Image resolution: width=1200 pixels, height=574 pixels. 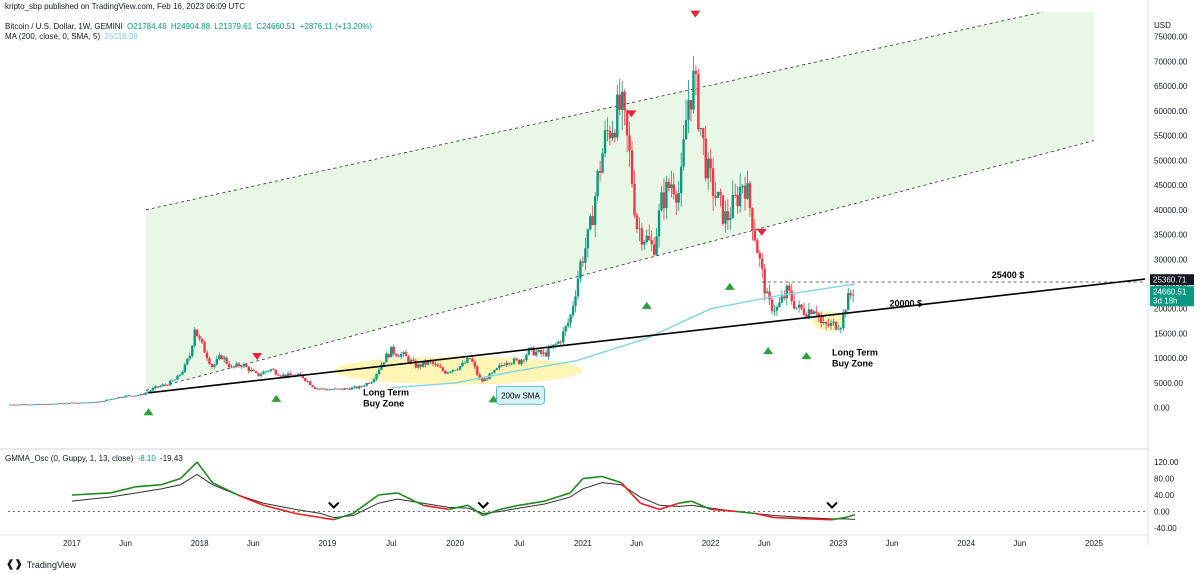 I want to click on change-value: +2876.11 (+13.20%), so click(x=336, y=26).